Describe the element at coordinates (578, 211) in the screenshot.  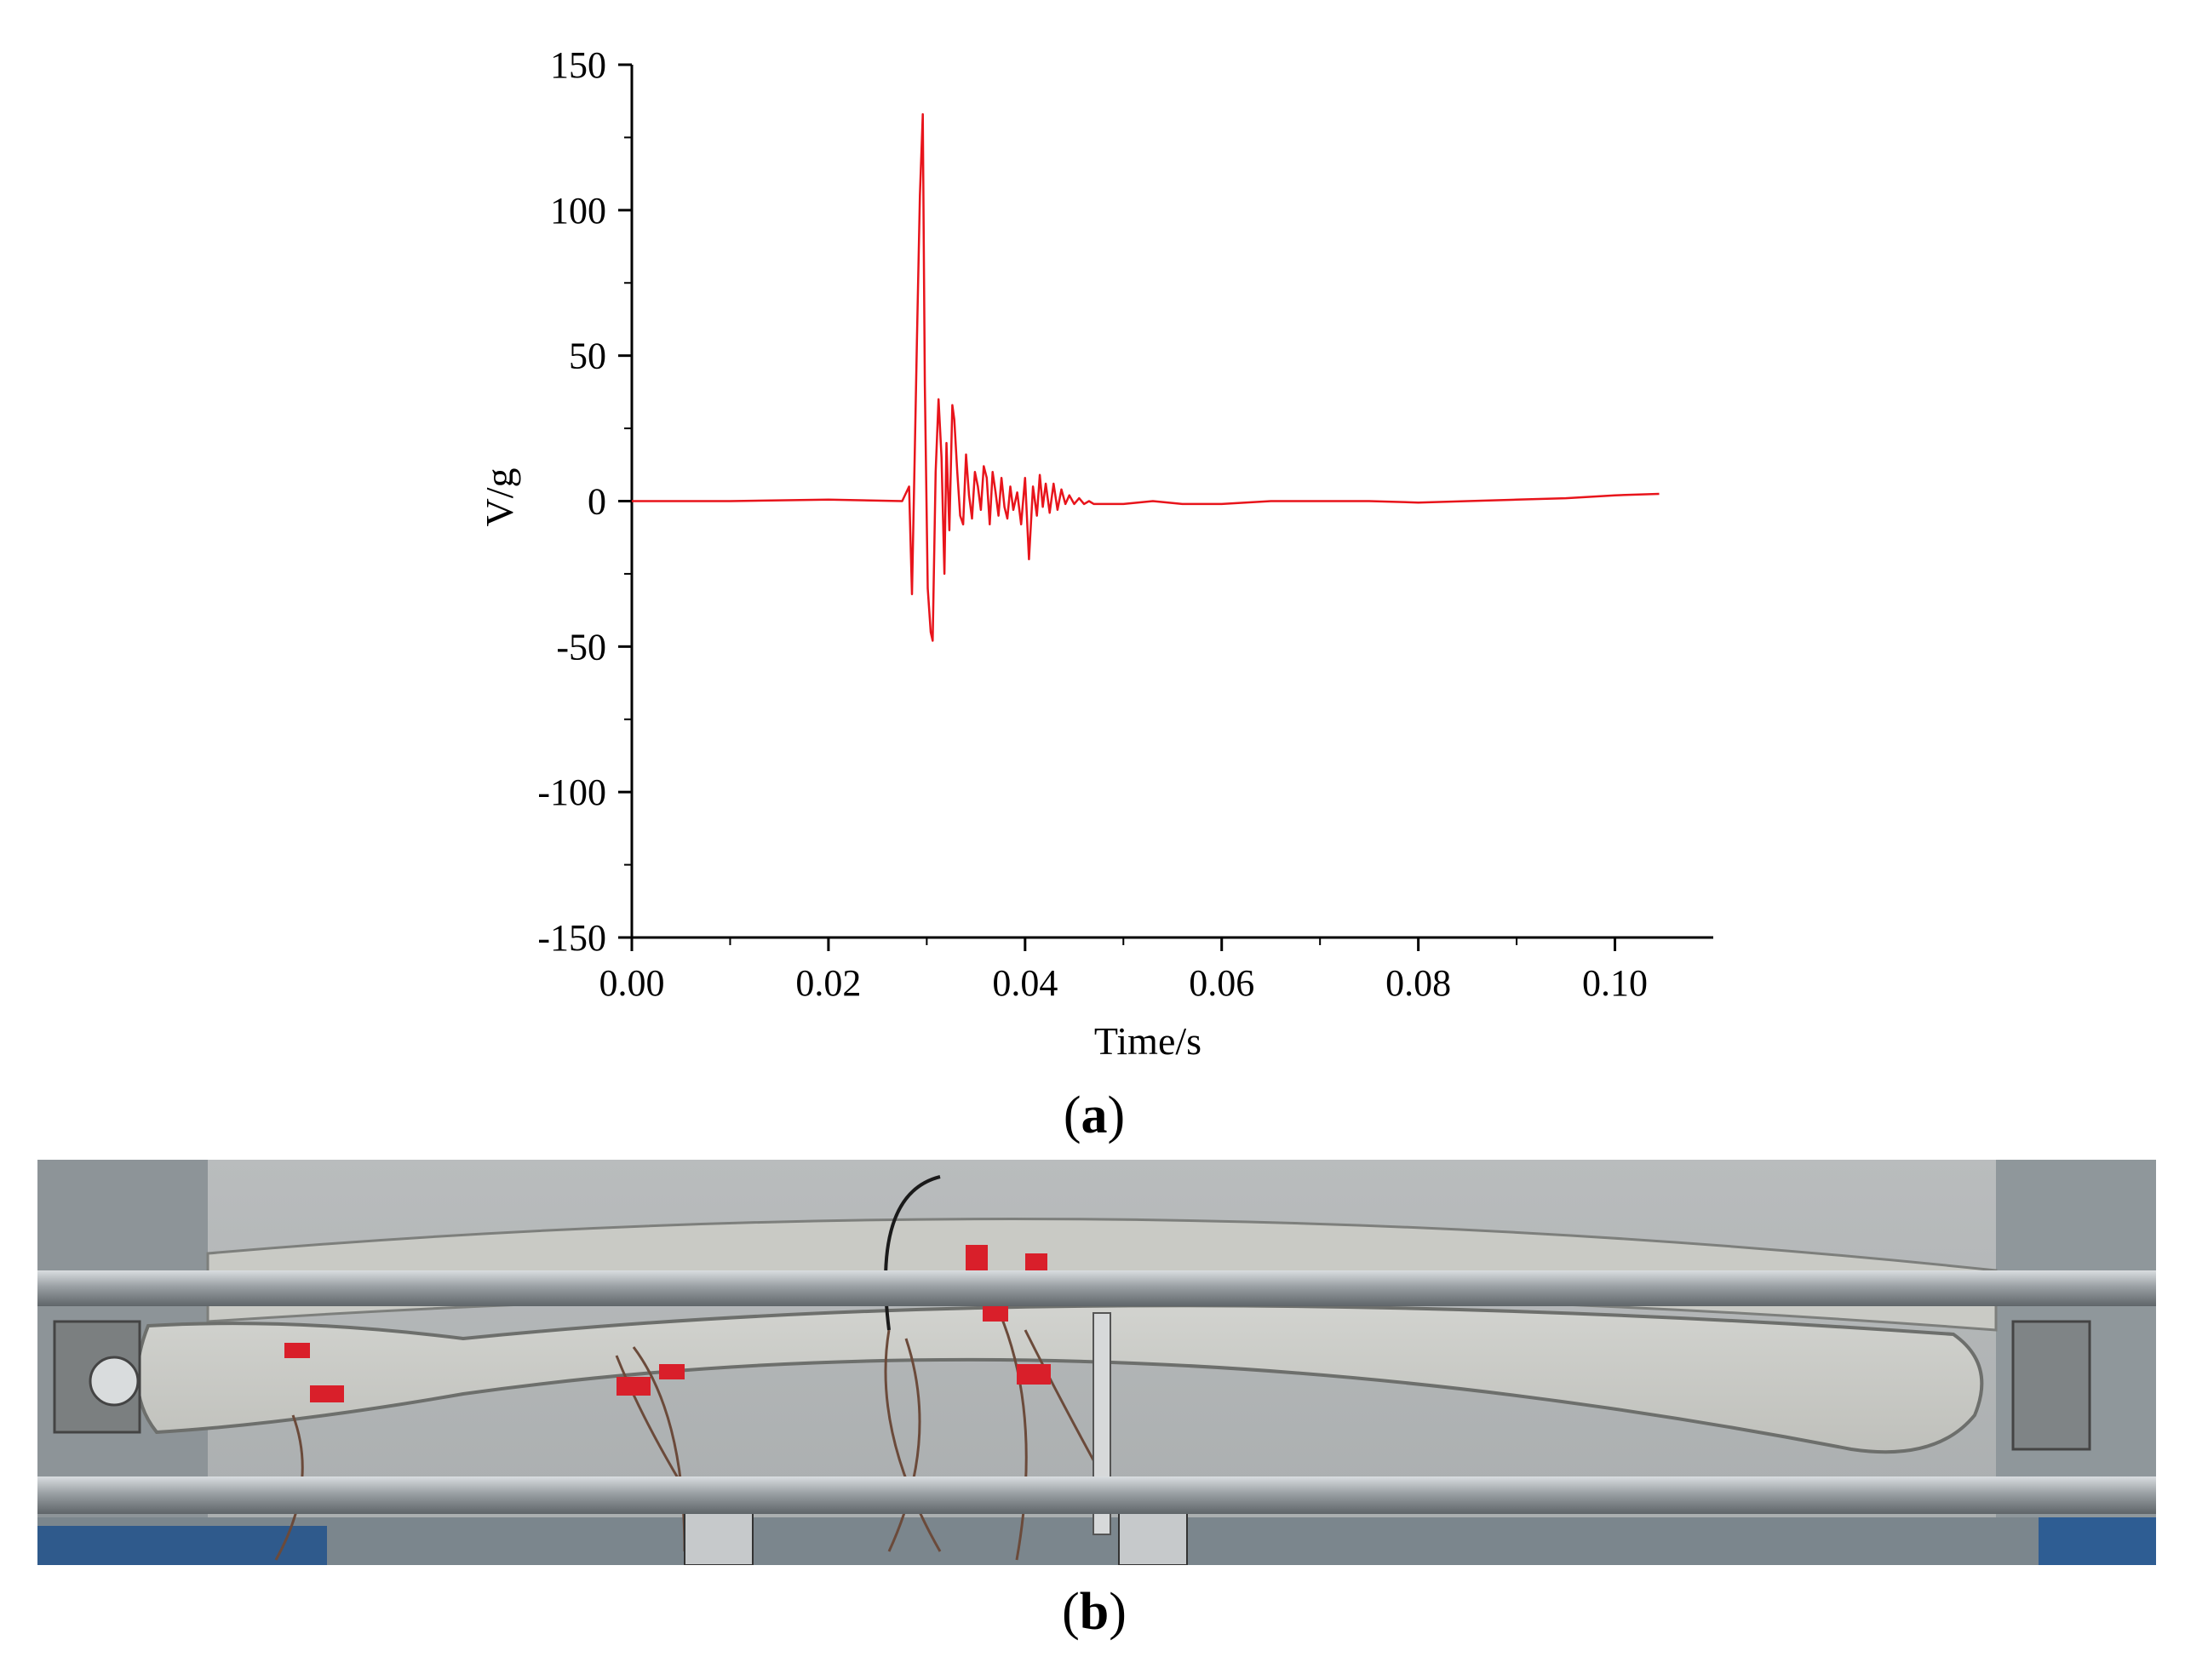
I see `y-tick-label: 100` at that location.